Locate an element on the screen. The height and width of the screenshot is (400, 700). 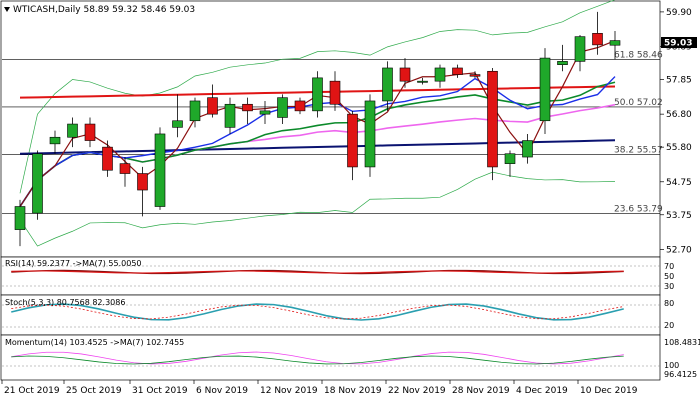
price-tick-label: 55.80 is located at coordinates (679, 148).